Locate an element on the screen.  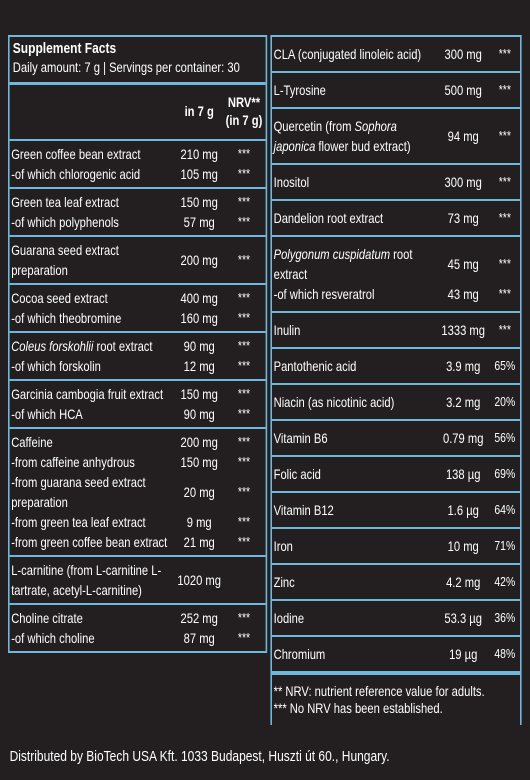
amount: 20 mg is located at coordinates (199, 492).